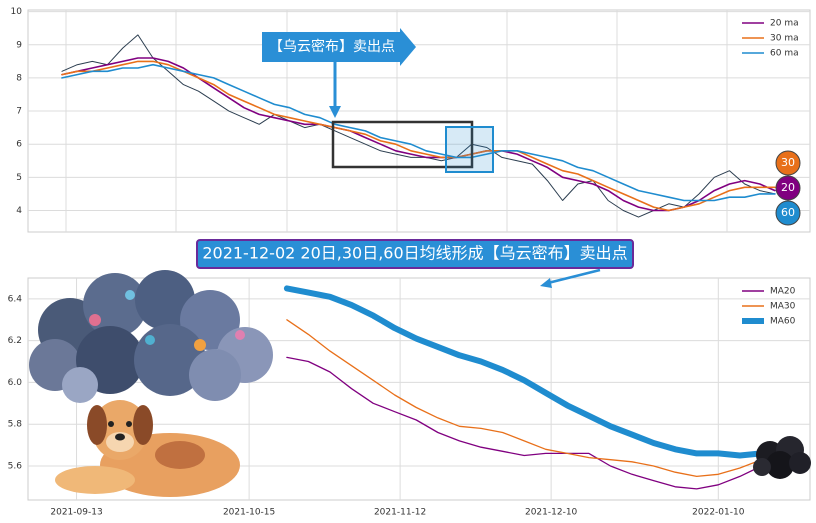  I want to click on x-tick-label: 2021-10-15, so click(249, 513).